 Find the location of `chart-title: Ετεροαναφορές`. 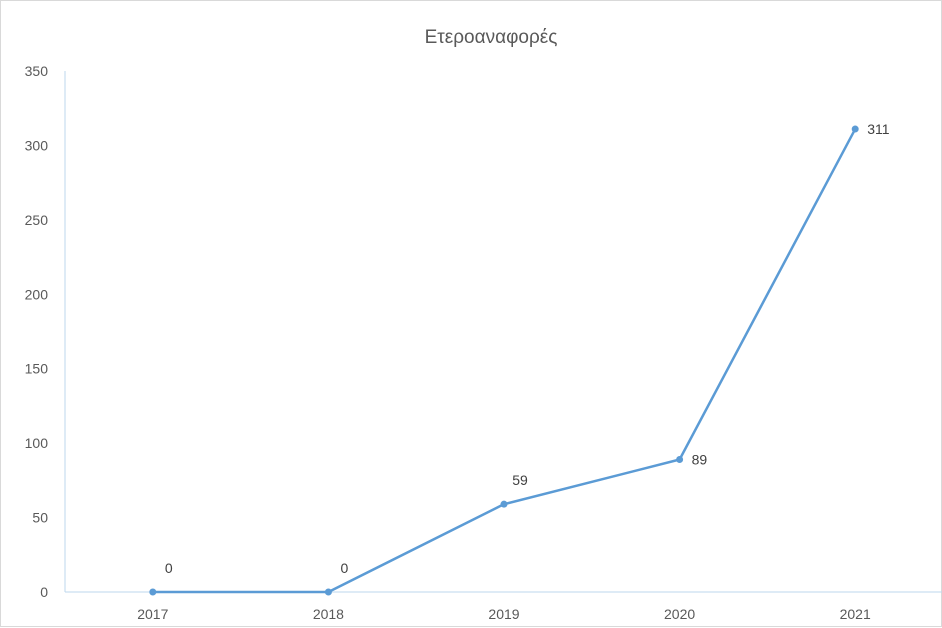

chart-title: Ετεροαναφορές is located at coordinates (491, 37).